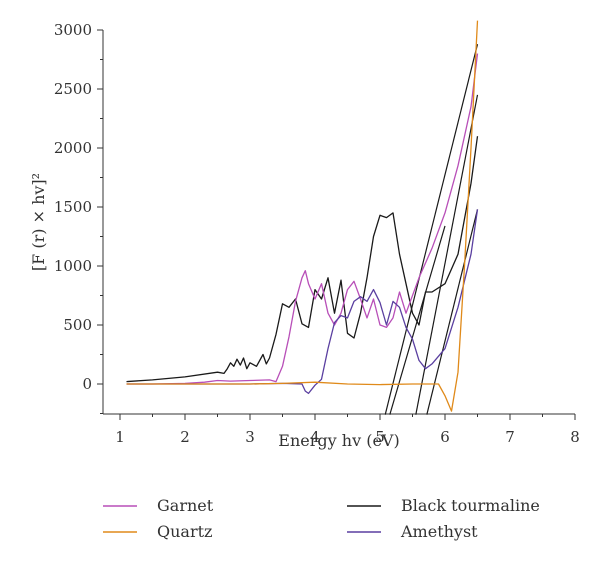 The image size is (600, 562). What do you see at coordinates (73, 89) in the screenshot?
I see `y-tick-label: 2500` at bounding box center [73, 89].